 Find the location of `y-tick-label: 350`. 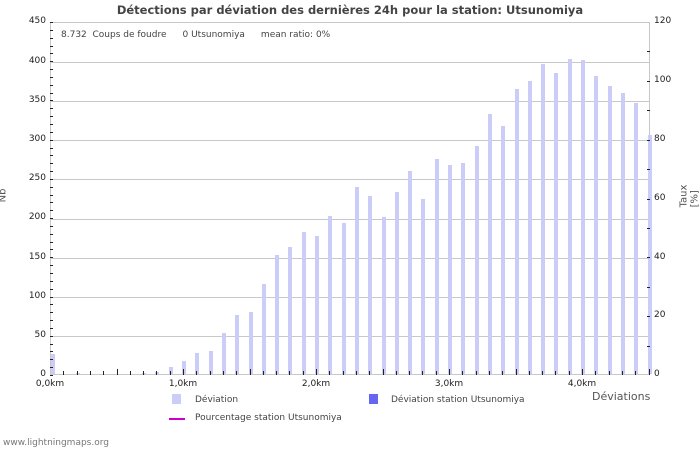

y-tick-label: 350 is located at coordinates (37, 100).